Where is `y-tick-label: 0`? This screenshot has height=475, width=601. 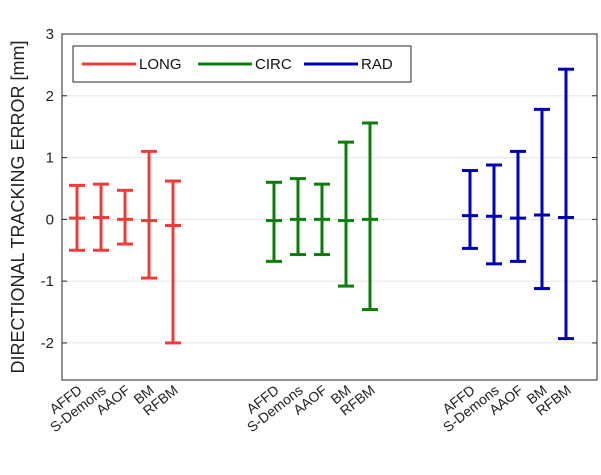 y-tick-label: 0 is located at coordinates (50, 219).